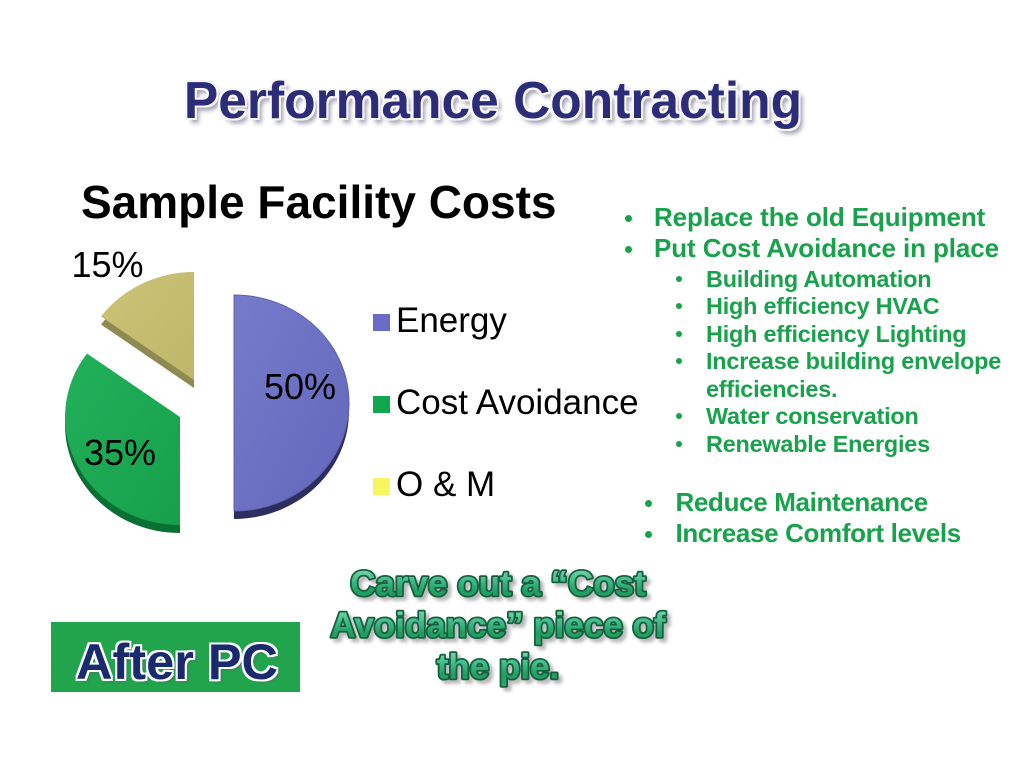 This screenshot has height=768, width=1024. What do you see at coordinates (498, 584) in the screenshot?
I see `svg-text: Carve out a “Cost` at bounding box center [498, 584].